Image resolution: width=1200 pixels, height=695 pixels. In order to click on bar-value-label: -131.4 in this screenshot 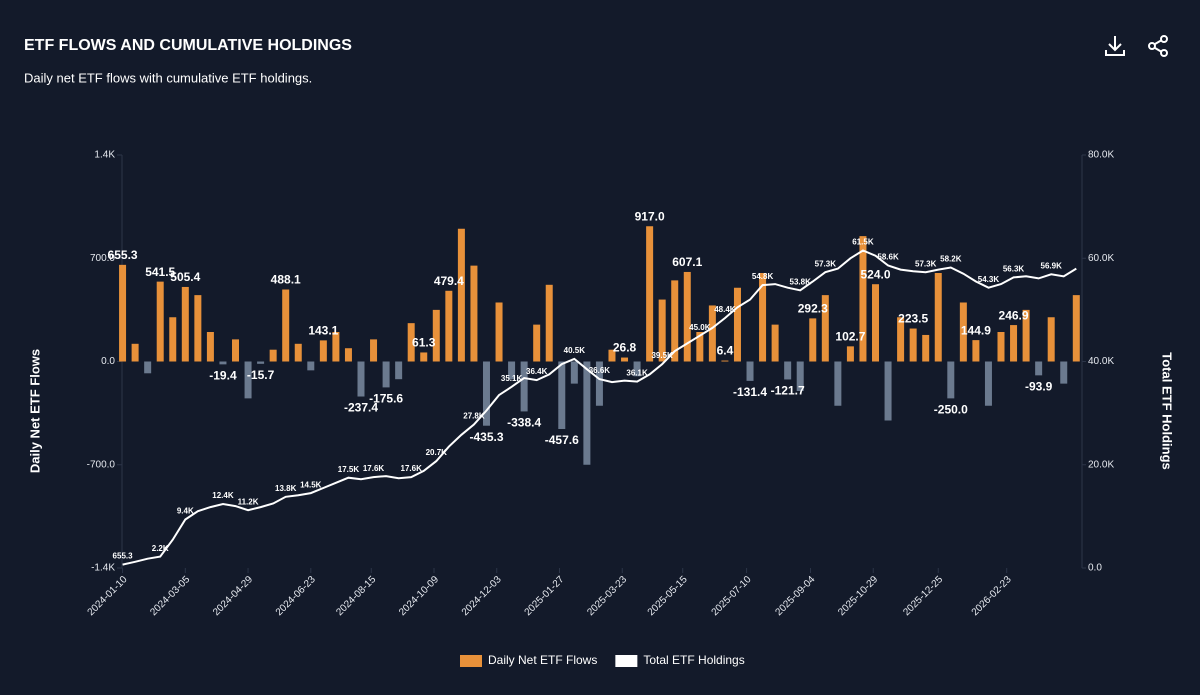, I will do `click(750, 392)`.